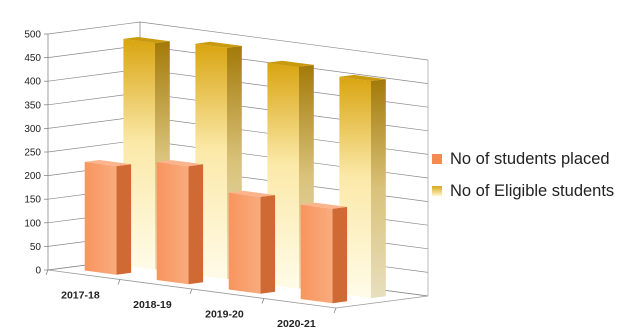 This screenshot has height=335, width=632. I want to click on bar-eligible-students, so click(362, 186).